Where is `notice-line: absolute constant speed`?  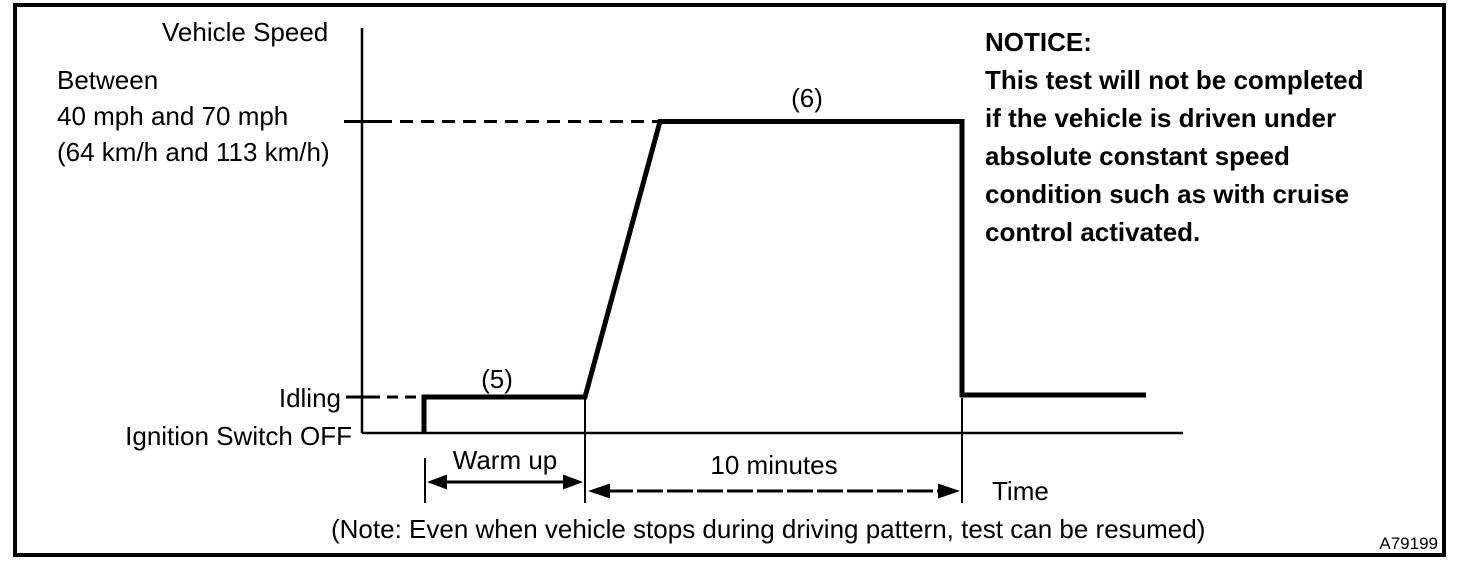
notice-line: absolute constant speed is located at coordinates (1137, 156).